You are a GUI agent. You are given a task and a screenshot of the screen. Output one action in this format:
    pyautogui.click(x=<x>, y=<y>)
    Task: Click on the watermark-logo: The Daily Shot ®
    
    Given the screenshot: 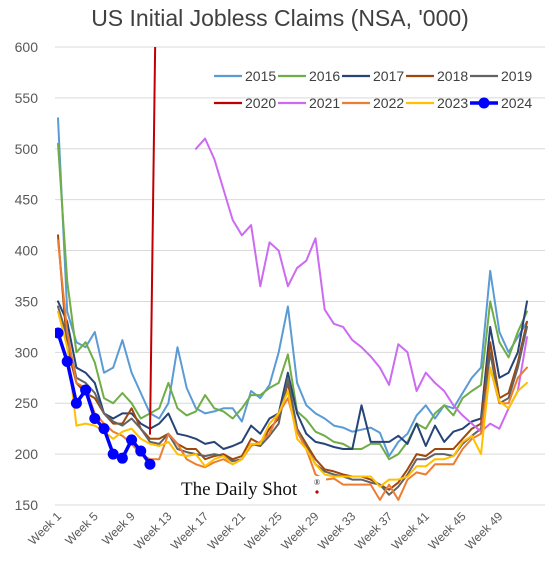 What is the action you would take?
    pyautogui.click(x=251, y=488)
    